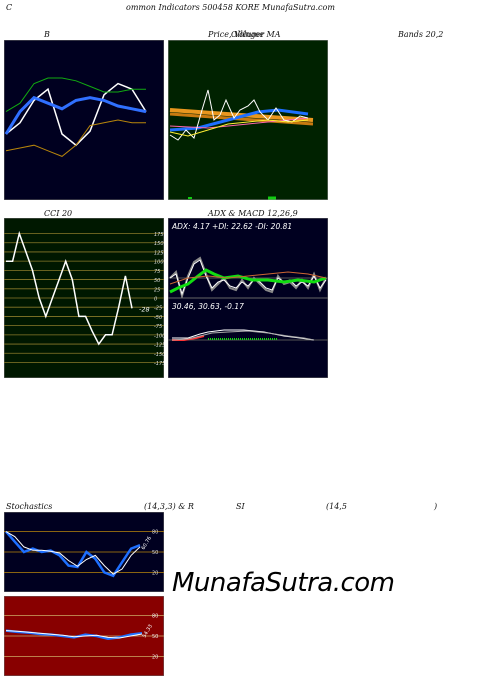  I want to click on header-c: C, so click(9, 7).